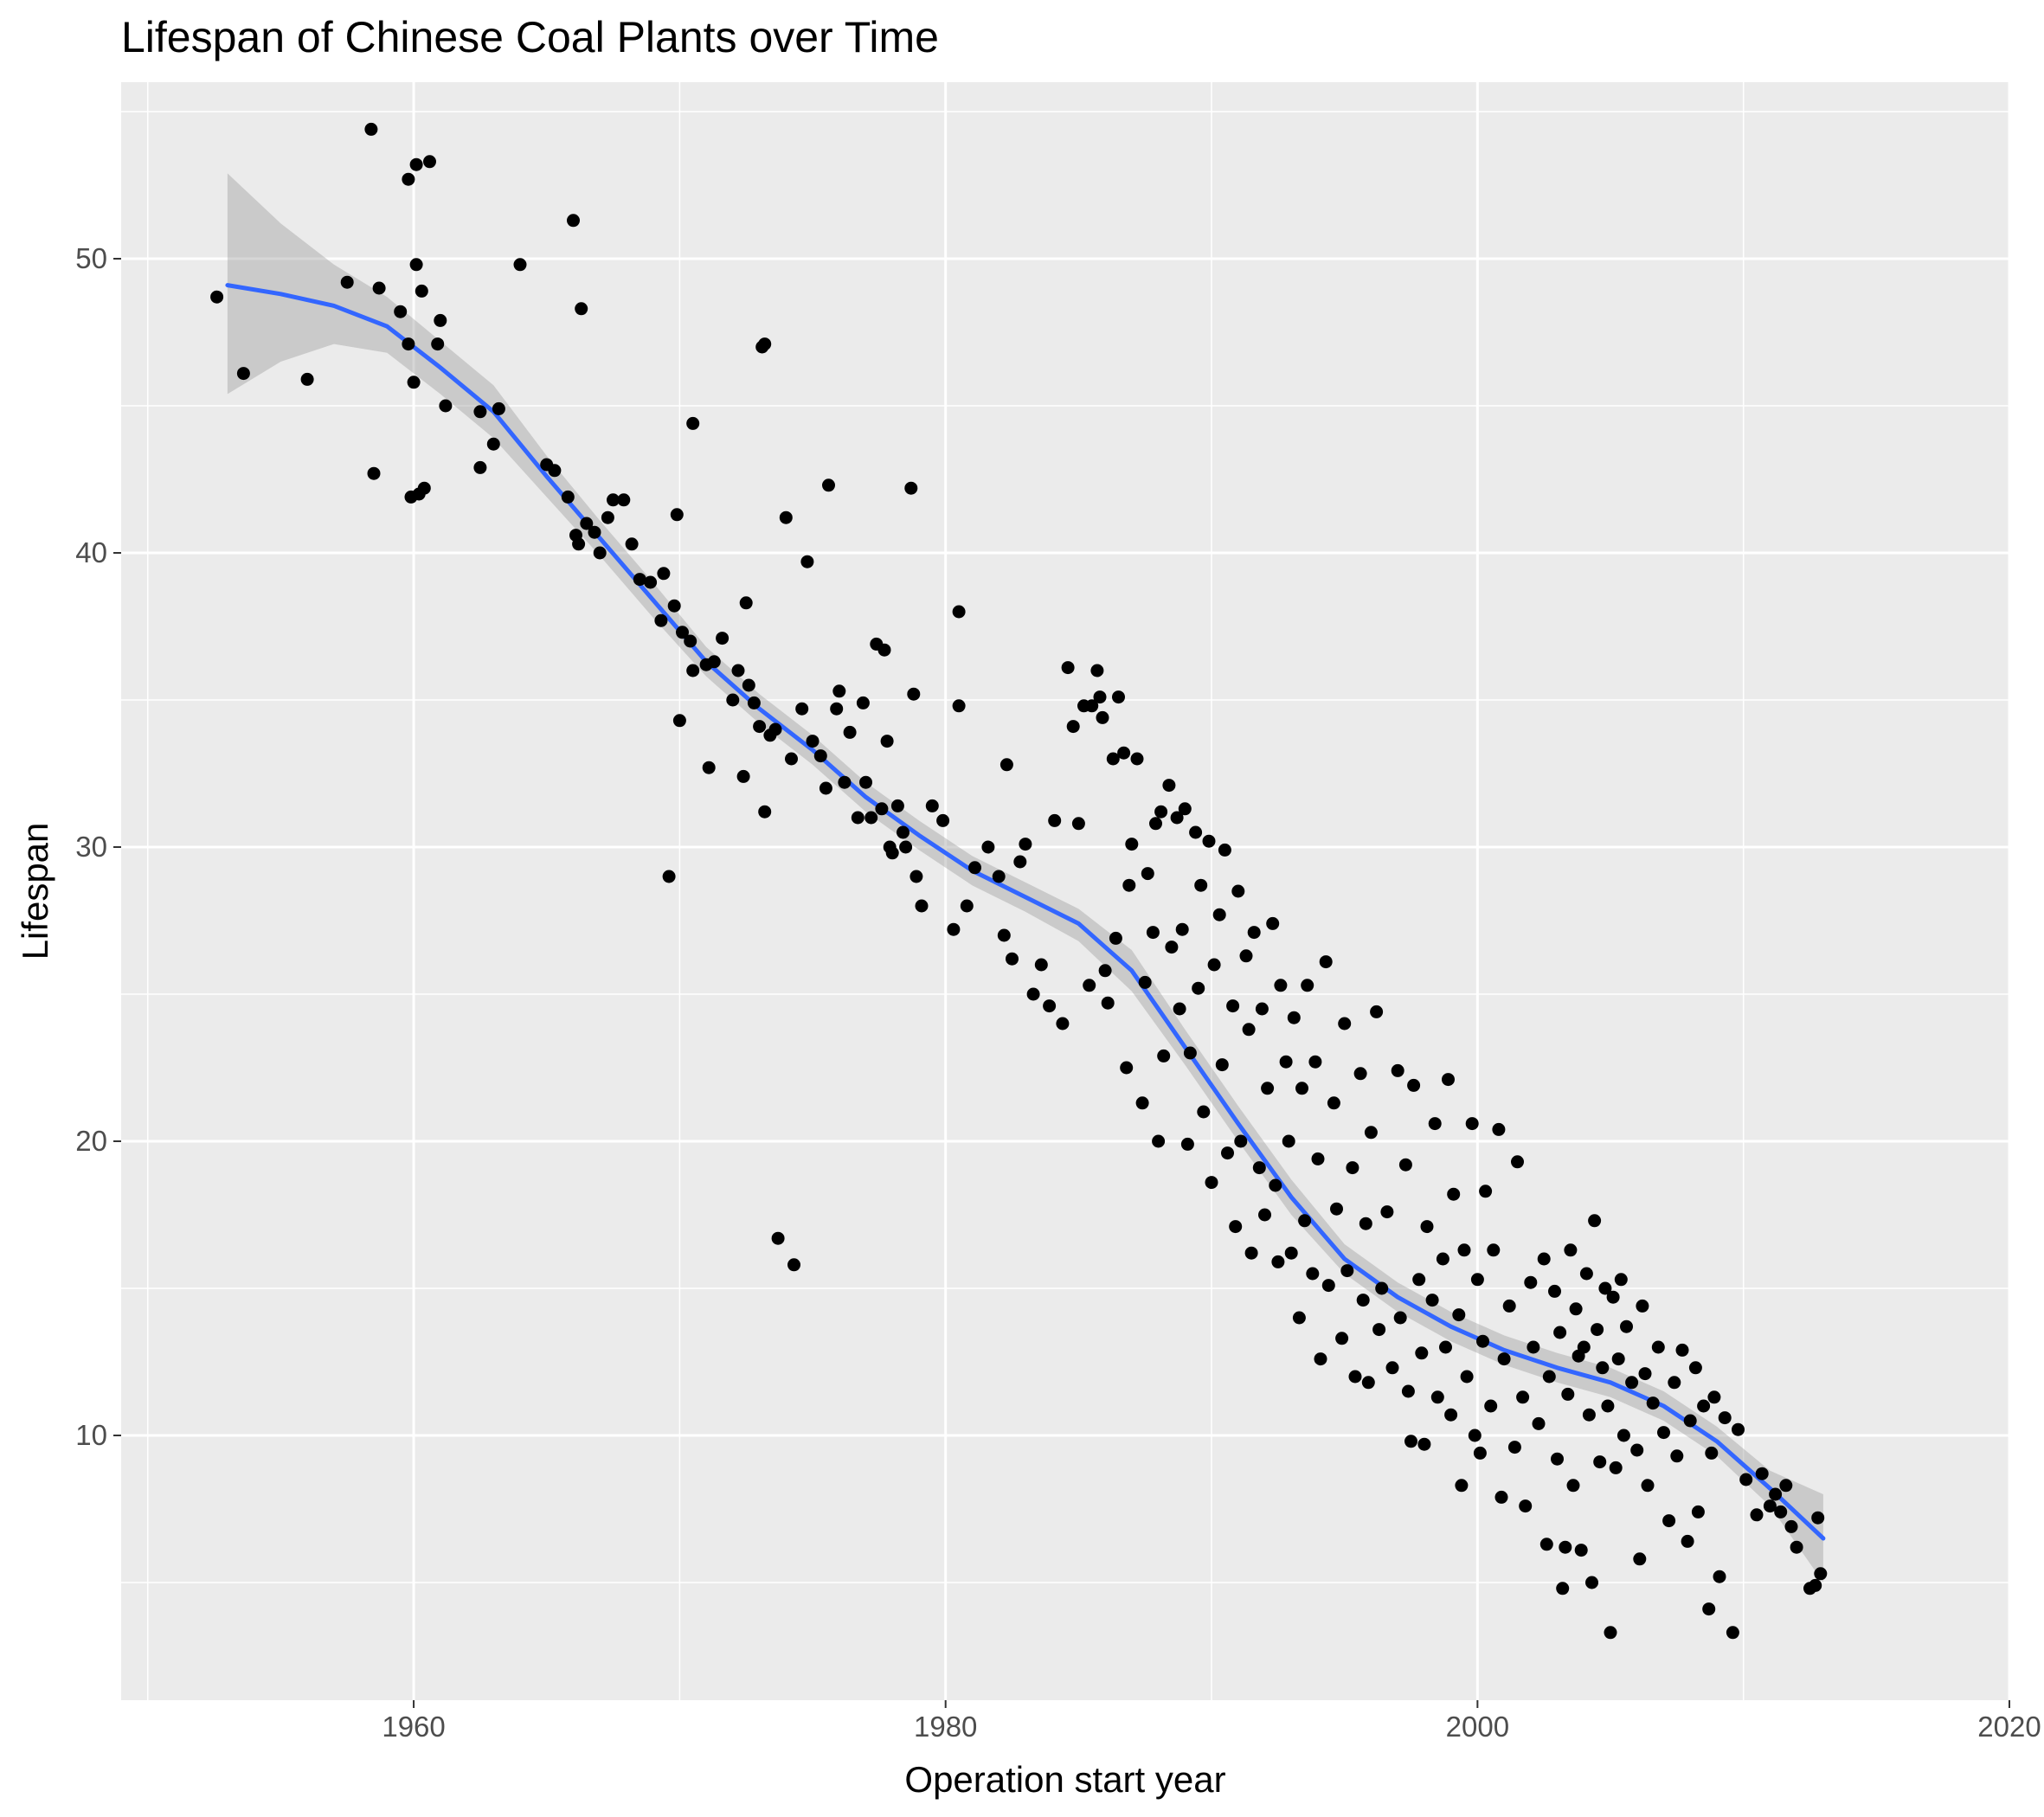  Describe the element at coordinates (35, 891) in the screenshot. I see `y-axis-label: Lifespan` at that location.